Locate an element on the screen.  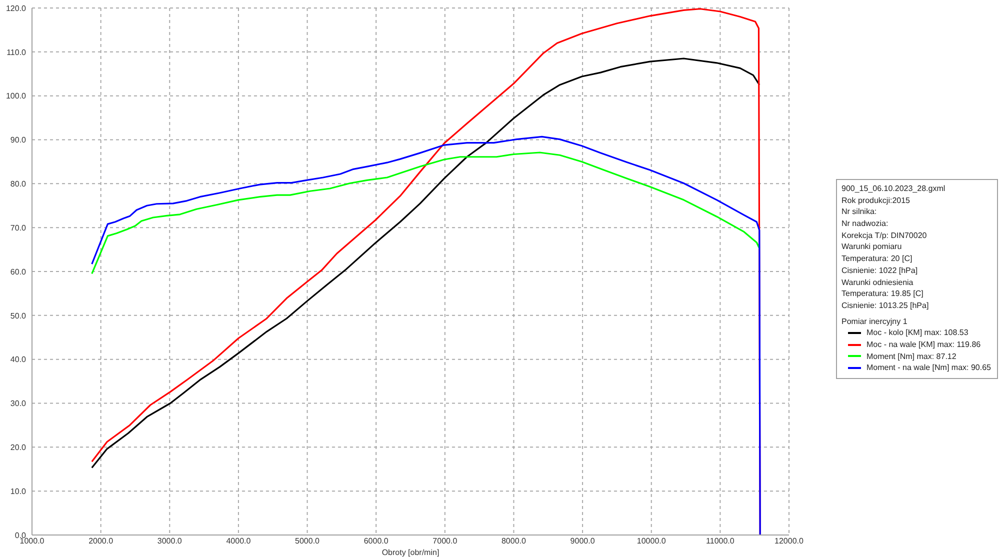
y-tick-label: 120.0 is located at coordinates (16, 8).